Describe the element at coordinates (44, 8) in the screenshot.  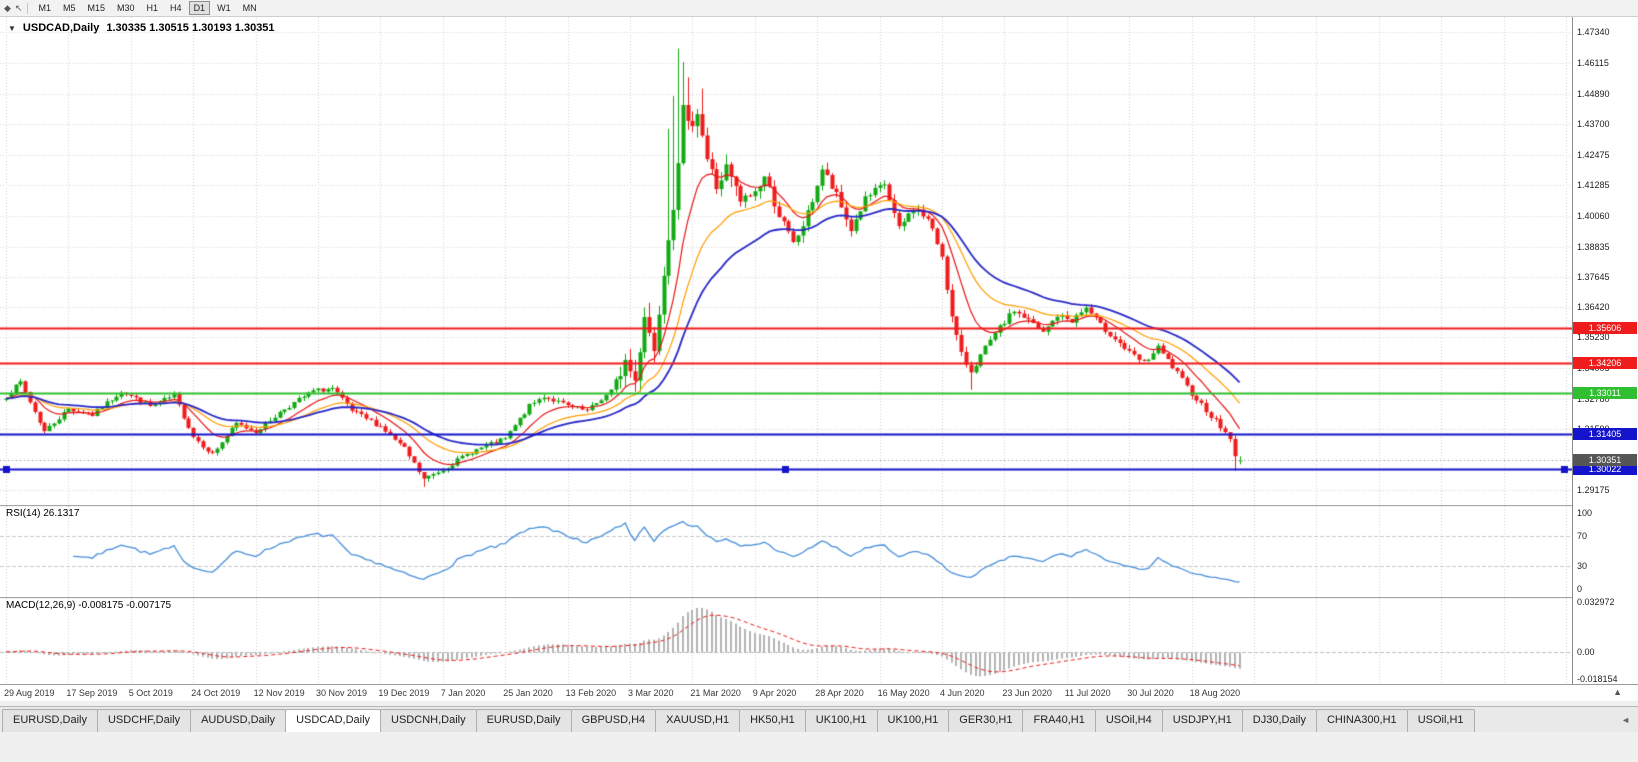
I see `timeframe-m1: M1` at that location.